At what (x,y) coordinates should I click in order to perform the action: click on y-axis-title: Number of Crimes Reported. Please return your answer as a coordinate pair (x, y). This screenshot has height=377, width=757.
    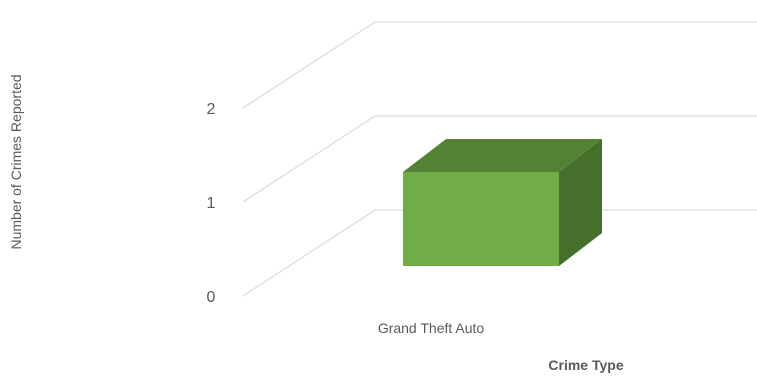
    Looking at the image, I should click on (16, 161).